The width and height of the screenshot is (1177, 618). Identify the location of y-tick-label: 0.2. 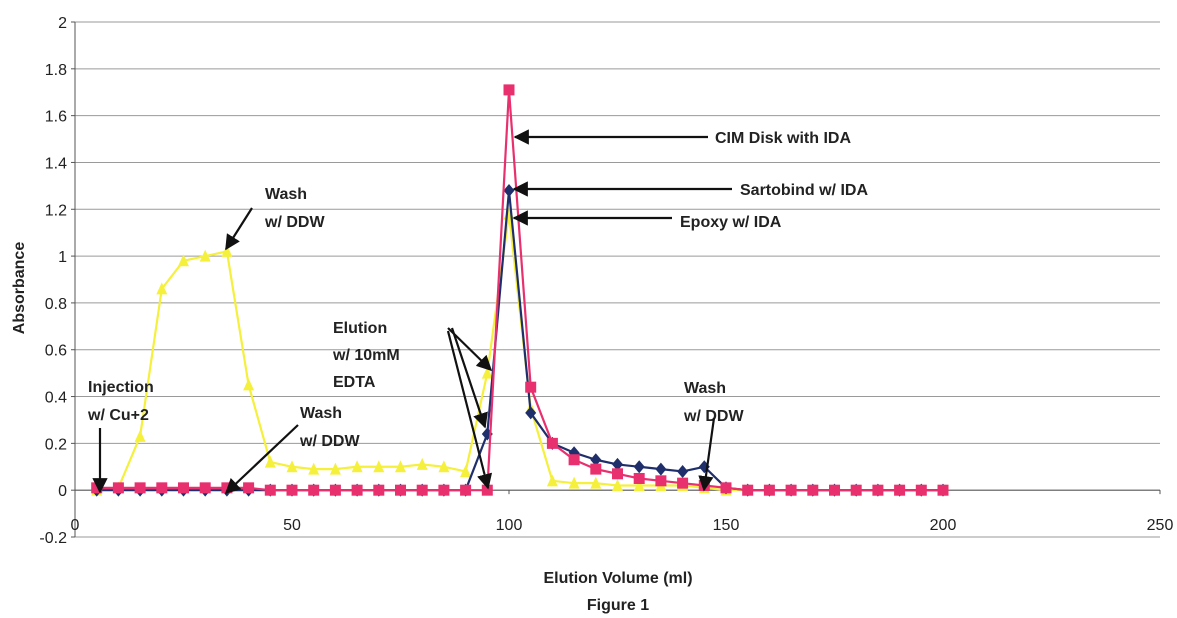
(56, 444).